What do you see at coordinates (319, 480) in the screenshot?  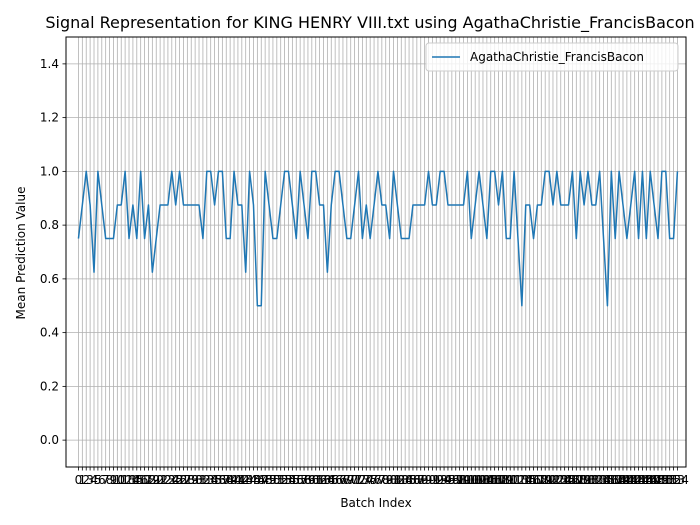 I see `x-tick-label: 62` at bounding box center [319, 480].